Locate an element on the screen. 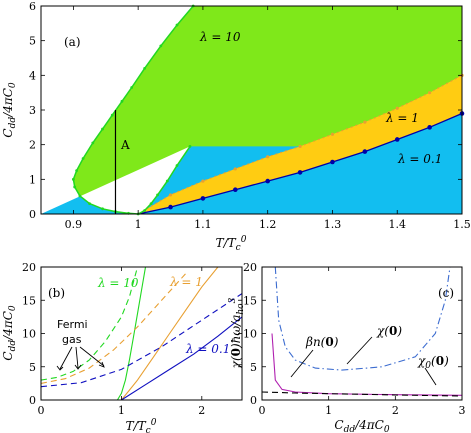 Image resolution: width=471 pixels, height=433 pixels. x-tick-label: 1.2 is located at coordinates (268, 224).